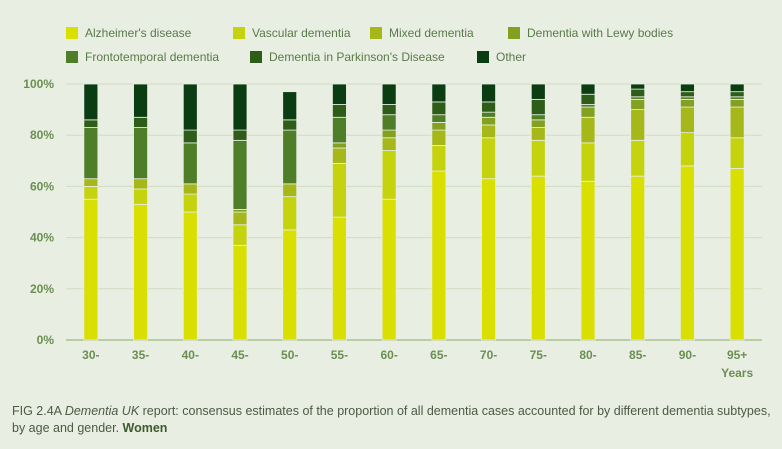 This screenshot has height=449, width=782. I want to click on y-tick-label: 100%, so click(38, 84).